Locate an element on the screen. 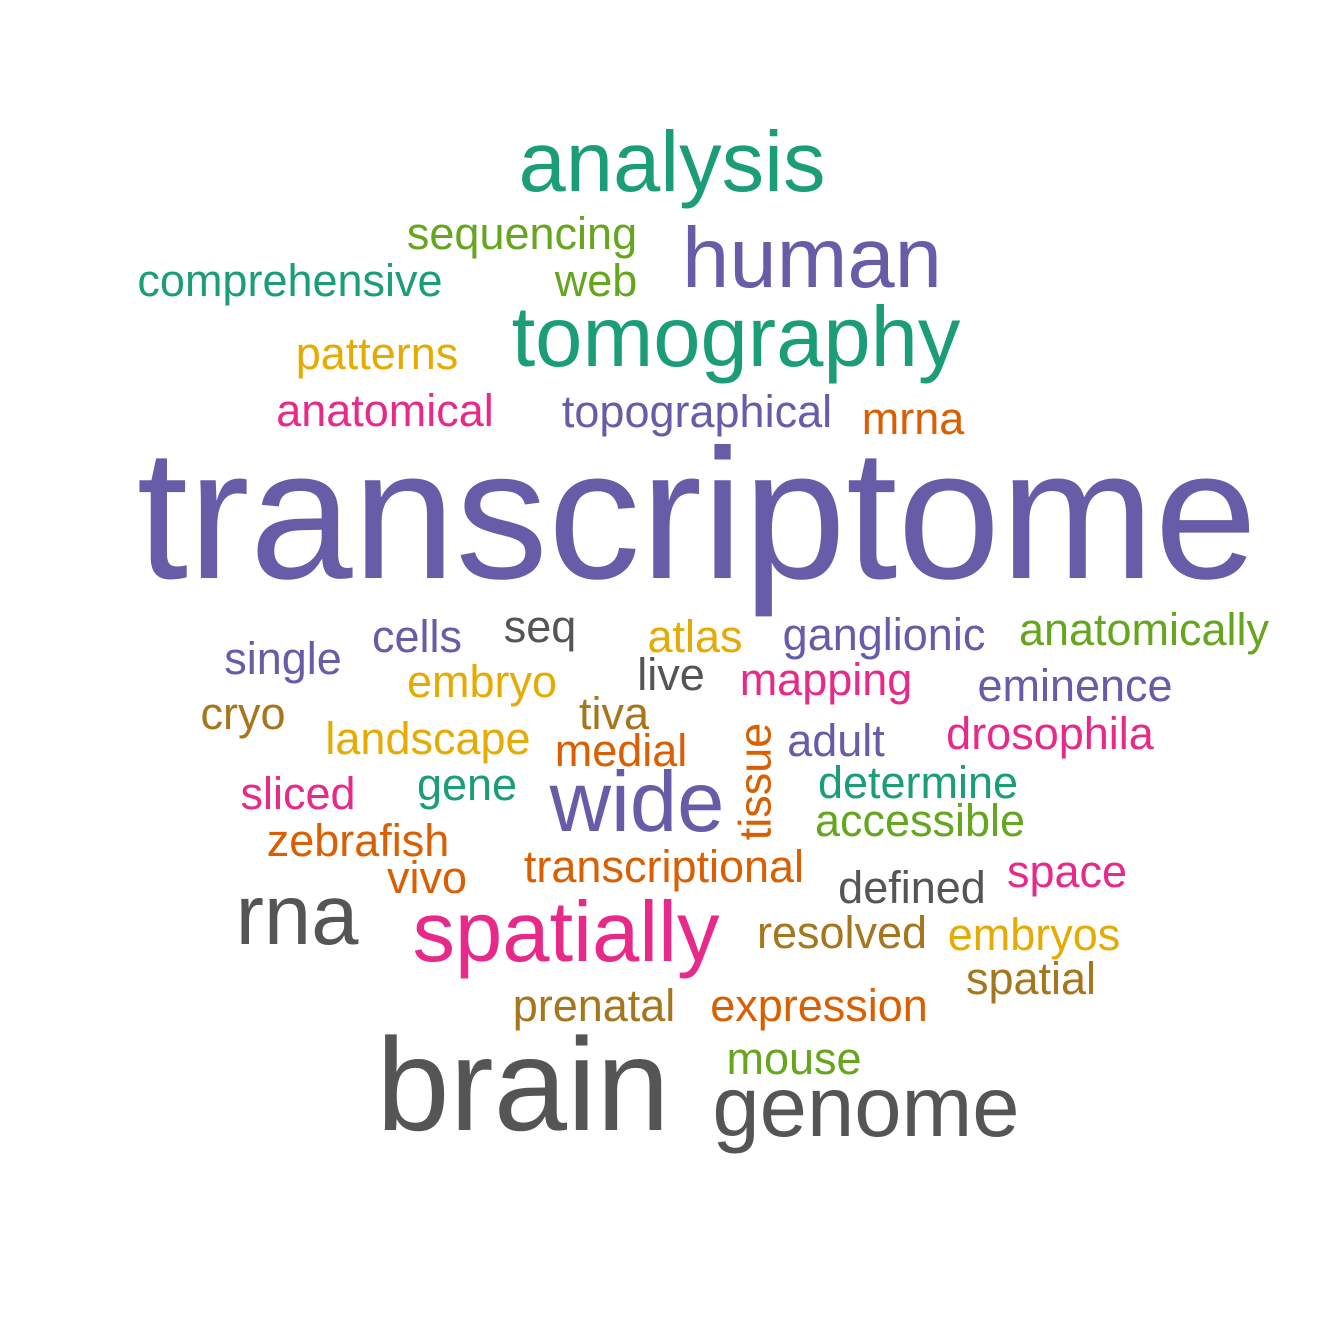 Image resolution: width=1344 pixels, height=1344 pixels. word-prenatal: prenatal is located at coordinates (594, 1005).